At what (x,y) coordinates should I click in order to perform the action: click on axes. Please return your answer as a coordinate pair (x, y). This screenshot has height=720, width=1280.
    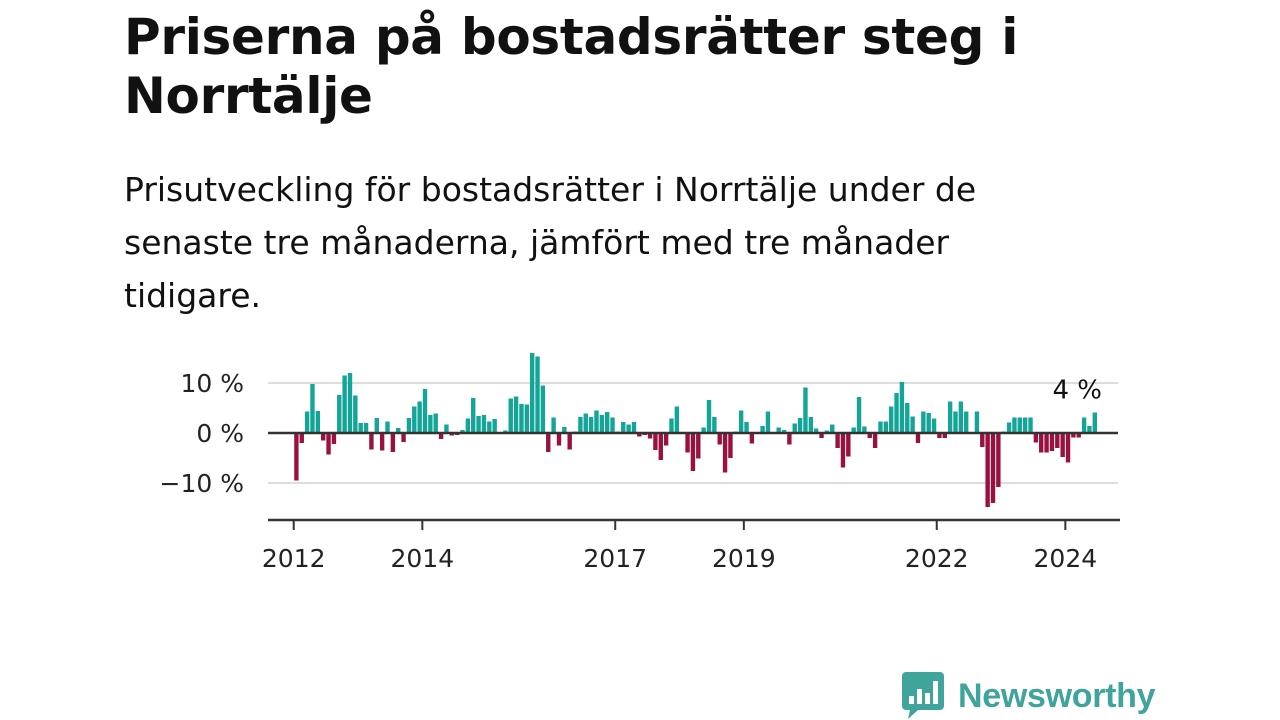
    Looking at the image, I should click on (694, 480).